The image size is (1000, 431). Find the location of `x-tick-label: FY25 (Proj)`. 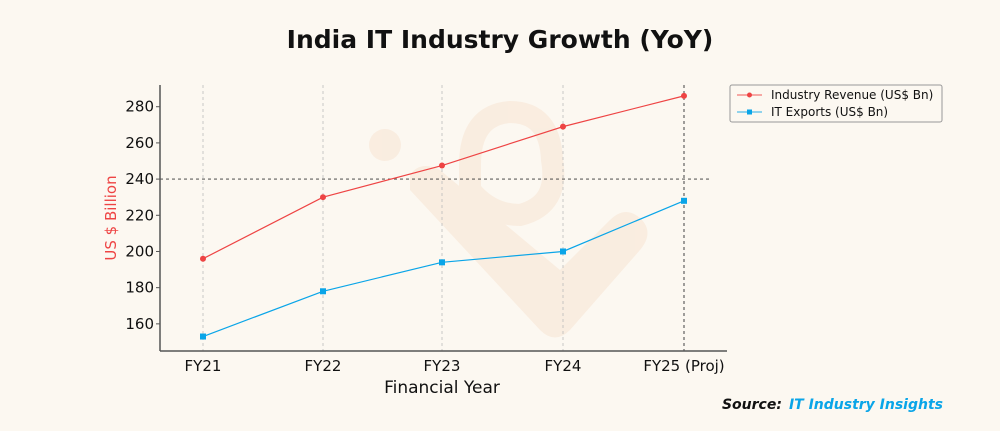

x-tick-label: FY25 (Proj) is located at coordinates (683, 366).